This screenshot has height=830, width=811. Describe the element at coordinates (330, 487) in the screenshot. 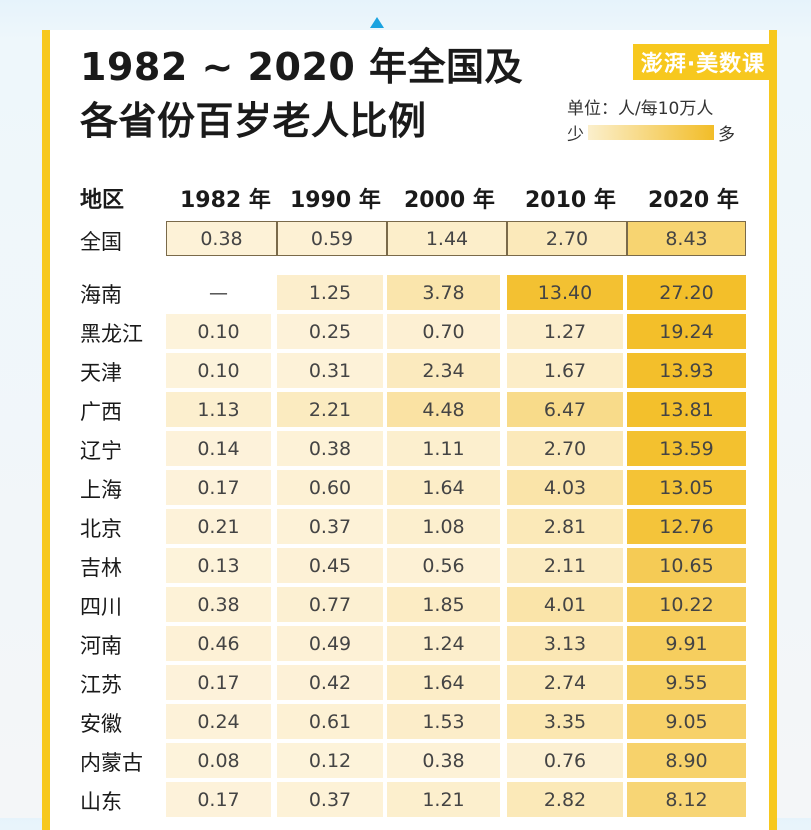

I see `heatmap-cell: 0.60` at that location.